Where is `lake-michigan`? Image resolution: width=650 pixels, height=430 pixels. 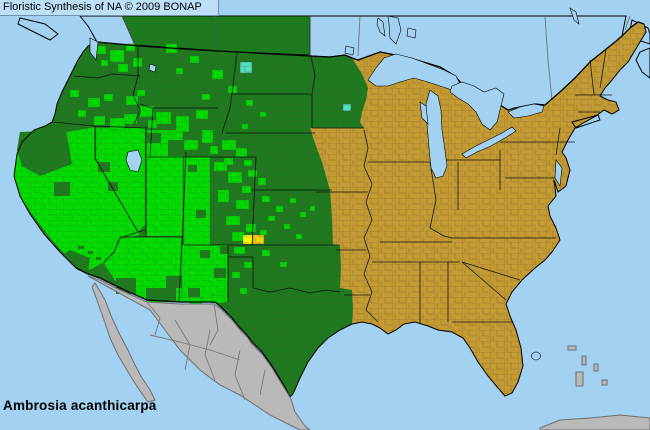 lake-michigan is located at coordinates (436, 134).